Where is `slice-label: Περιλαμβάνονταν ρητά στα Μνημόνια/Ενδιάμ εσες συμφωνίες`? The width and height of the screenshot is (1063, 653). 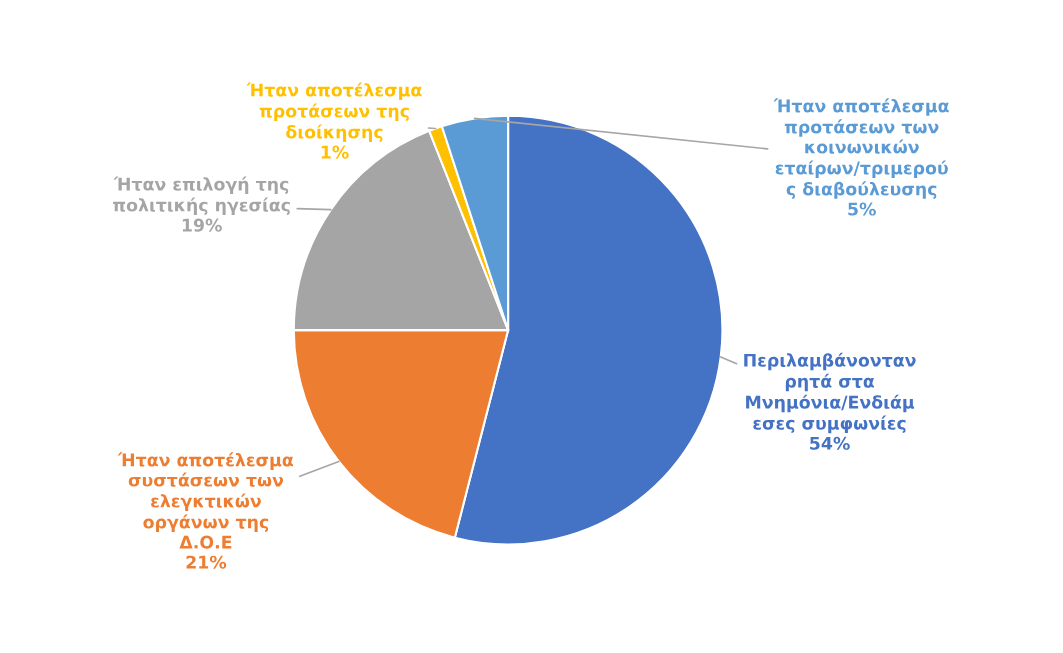
slice-label: Περιλαμβάνονταν ρητά στα Μνημόνια/Ενδιάμ εσες συμφωνίες is located at coordinates (830, 393).